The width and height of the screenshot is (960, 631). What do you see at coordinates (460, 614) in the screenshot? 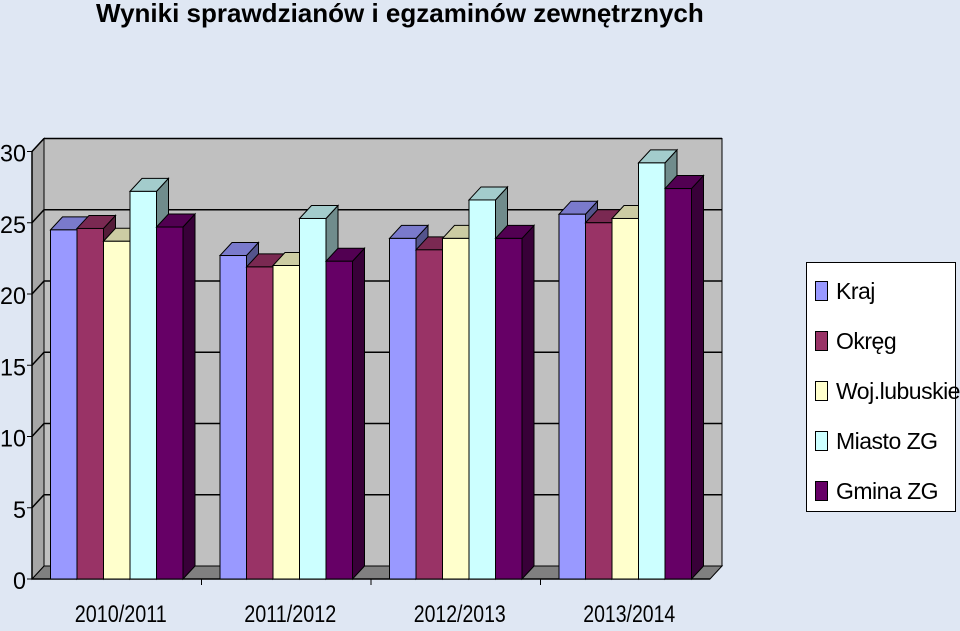
I see `x-tick-label: 2012/2013` at bounding box center [460, 614].